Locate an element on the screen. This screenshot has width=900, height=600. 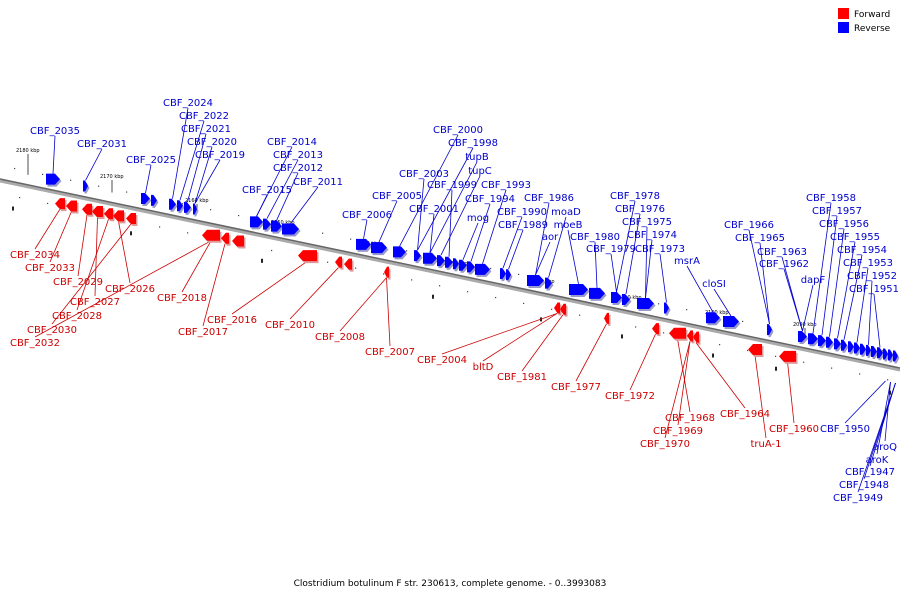
gene-label: CBF_1962 is located at coordinates (784, 264).